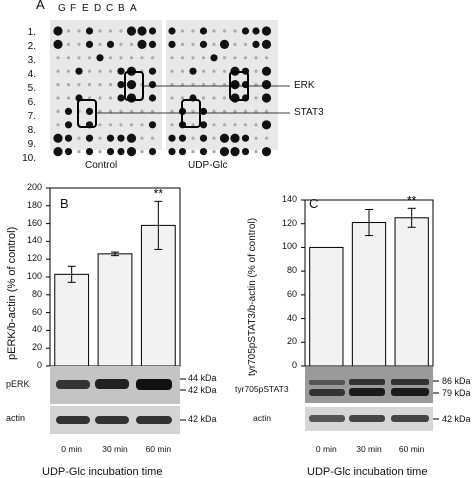 The height and width of the screenshot is (478, 474). What do you see at coordinates (40, 6) in the screenshot?
I see `panel-a-letter: A` at bounding box center [40, 6].